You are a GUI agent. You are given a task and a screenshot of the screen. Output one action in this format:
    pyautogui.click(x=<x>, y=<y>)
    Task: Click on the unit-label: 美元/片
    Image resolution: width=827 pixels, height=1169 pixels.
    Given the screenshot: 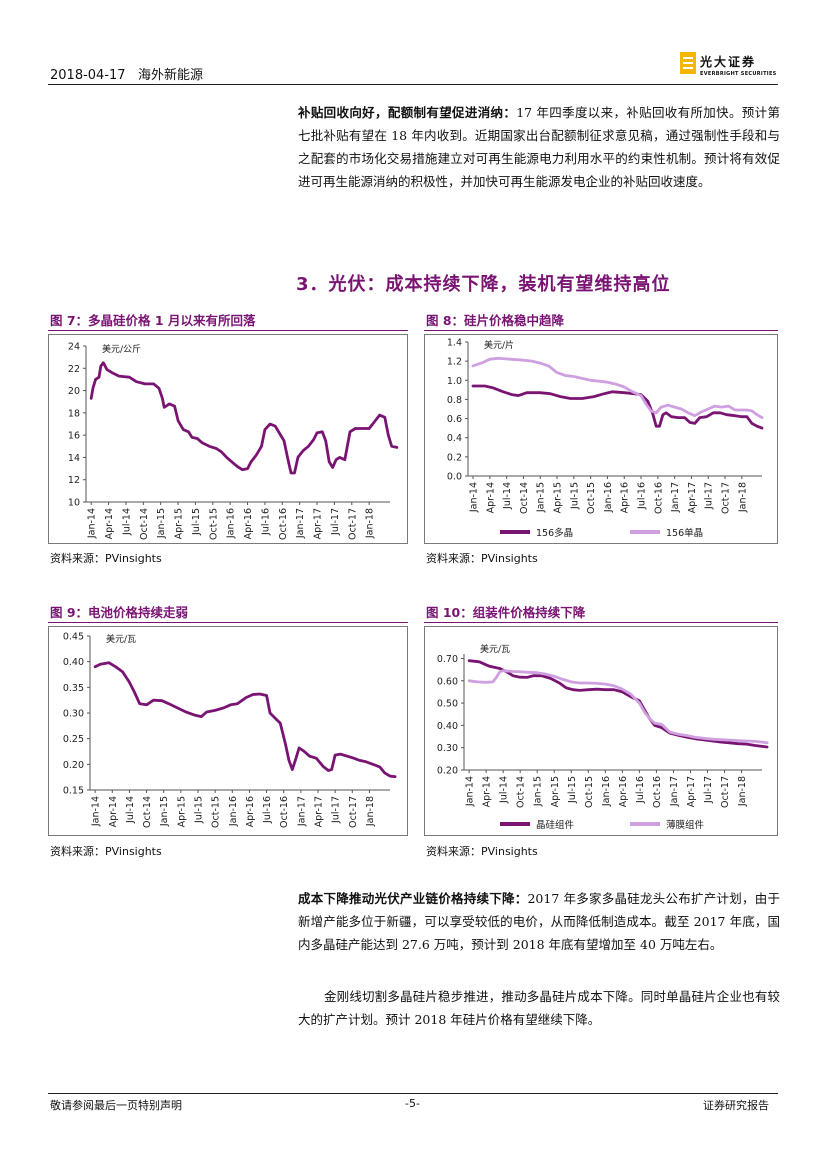 What is the action you would take?
    pyautogui.click(x=499, y=345)
    